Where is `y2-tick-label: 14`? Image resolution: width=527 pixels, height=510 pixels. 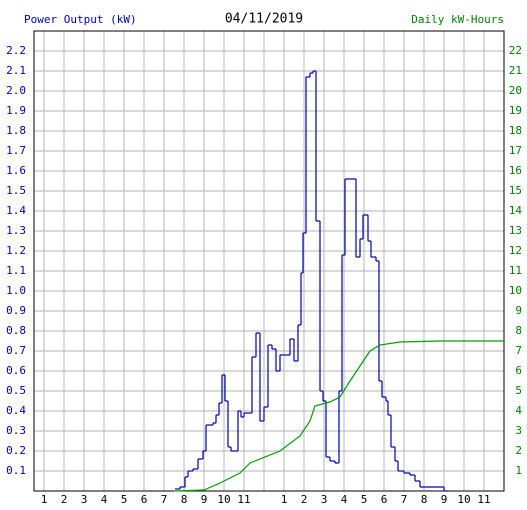 y2-tick-label: 14 is located at coordinates (516, 210).